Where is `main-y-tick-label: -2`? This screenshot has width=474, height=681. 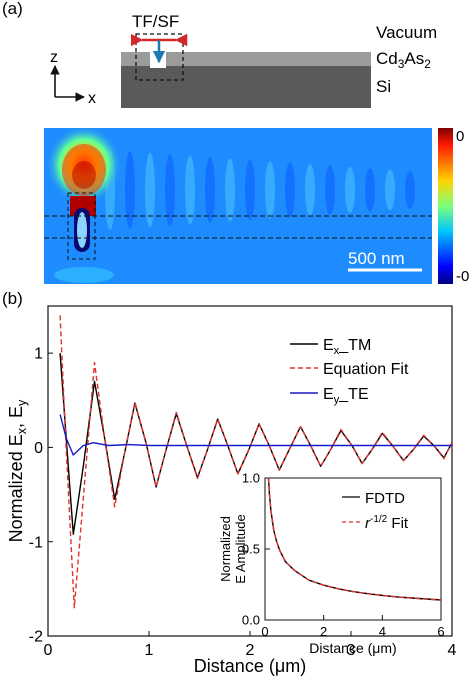
main-y-tick-label: -2 is located at coordinates (36, 637).